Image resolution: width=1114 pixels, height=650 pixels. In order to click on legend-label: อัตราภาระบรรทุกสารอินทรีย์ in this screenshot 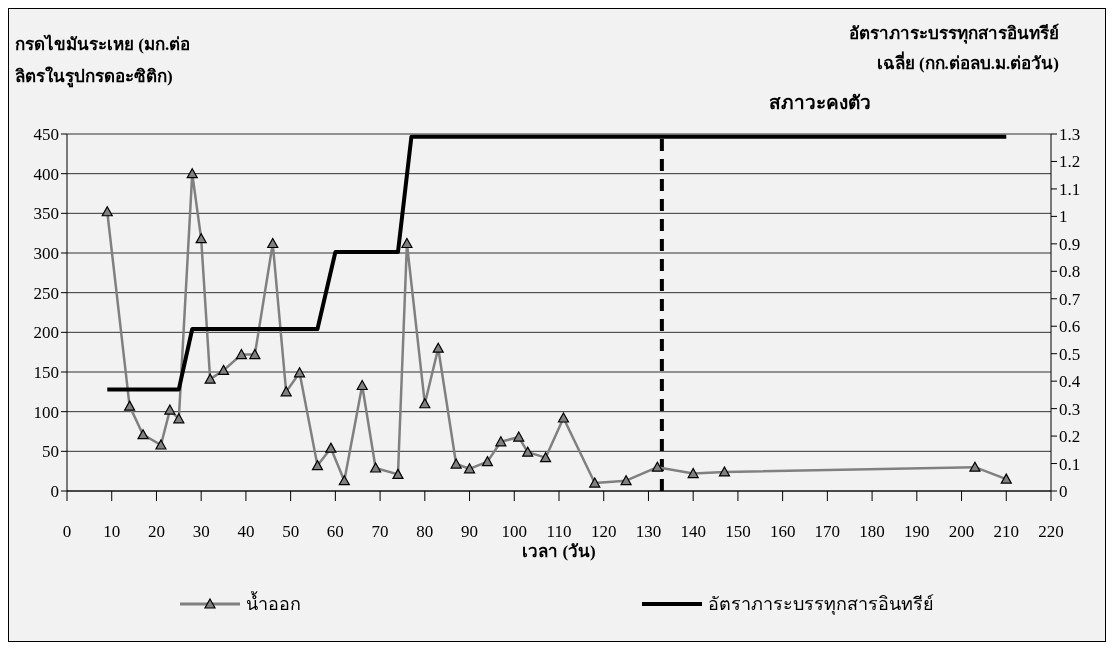, I will do `click(821, 605)`.